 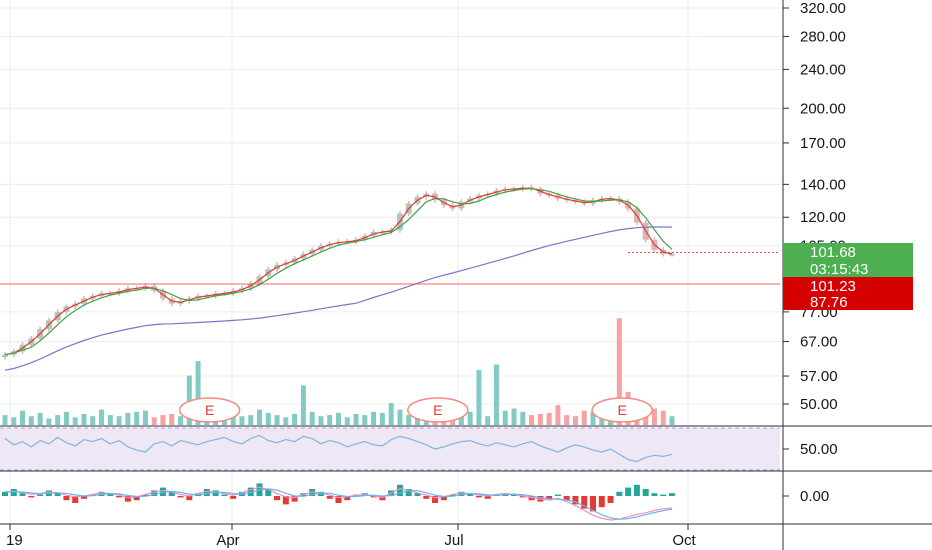 What do you see at coordinates (819, 449) in the screenshot?
I see `rsi-axis-label: 50.00` at bounding box center [819, 449].